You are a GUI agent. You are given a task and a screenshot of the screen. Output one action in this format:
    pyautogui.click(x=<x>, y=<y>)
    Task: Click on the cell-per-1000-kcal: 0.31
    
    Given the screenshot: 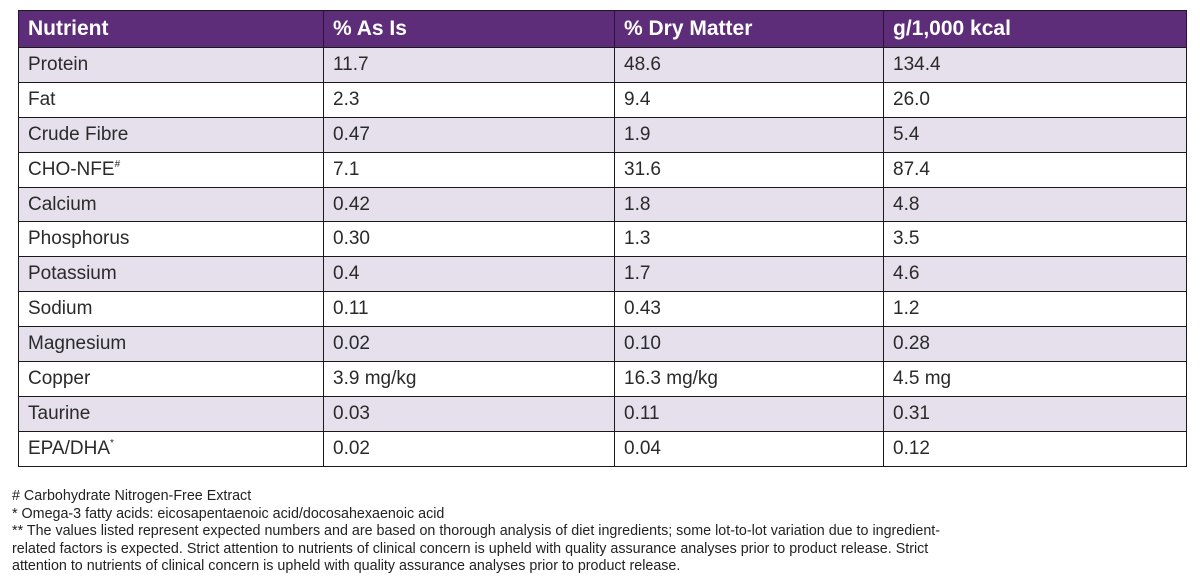 What is the action you would take?
    pyautogui.click(x=1035, y=413)
    